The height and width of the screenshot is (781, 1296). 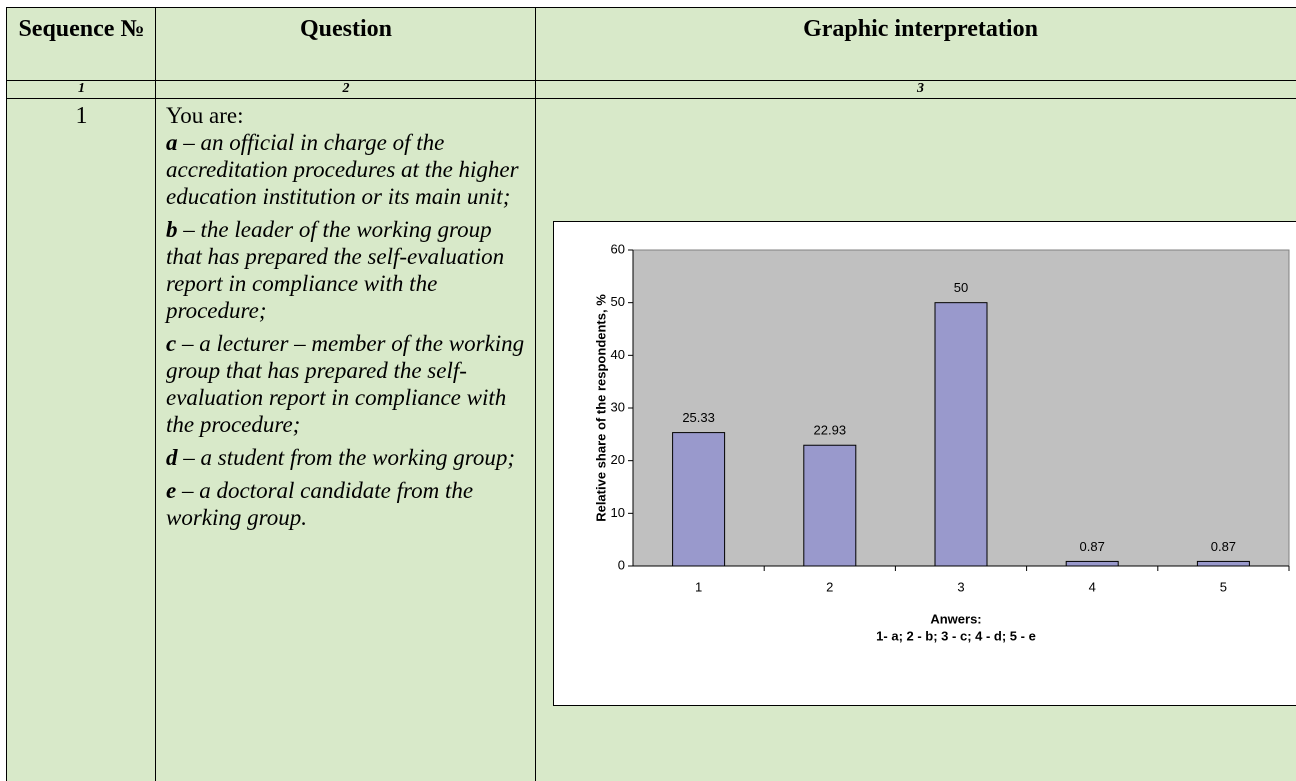 I want to click on x-axis-label: Anwers:, so click(x=955, y=618).